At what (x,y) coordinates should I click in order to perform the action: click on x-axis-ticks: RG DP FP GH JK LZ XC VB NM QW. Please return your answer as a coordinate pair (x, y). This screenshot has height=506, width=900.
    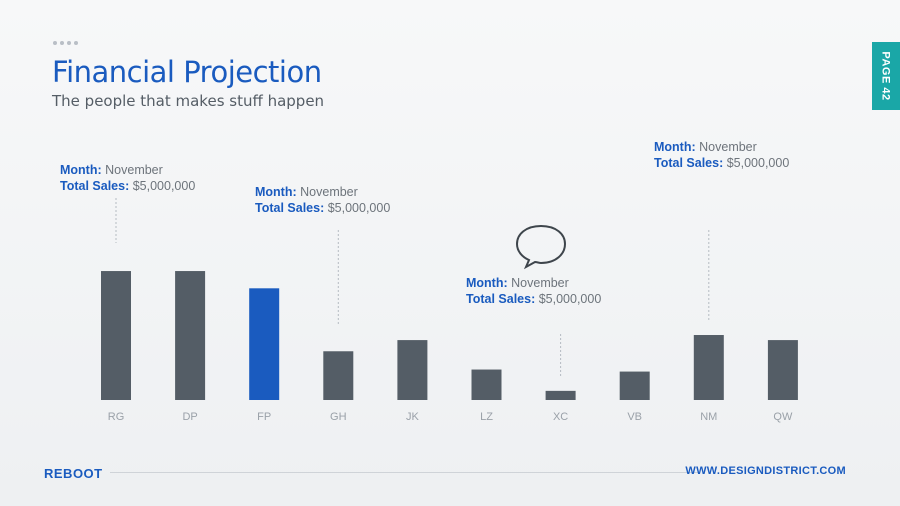
    Looking at the image, I should click on (450, 417).